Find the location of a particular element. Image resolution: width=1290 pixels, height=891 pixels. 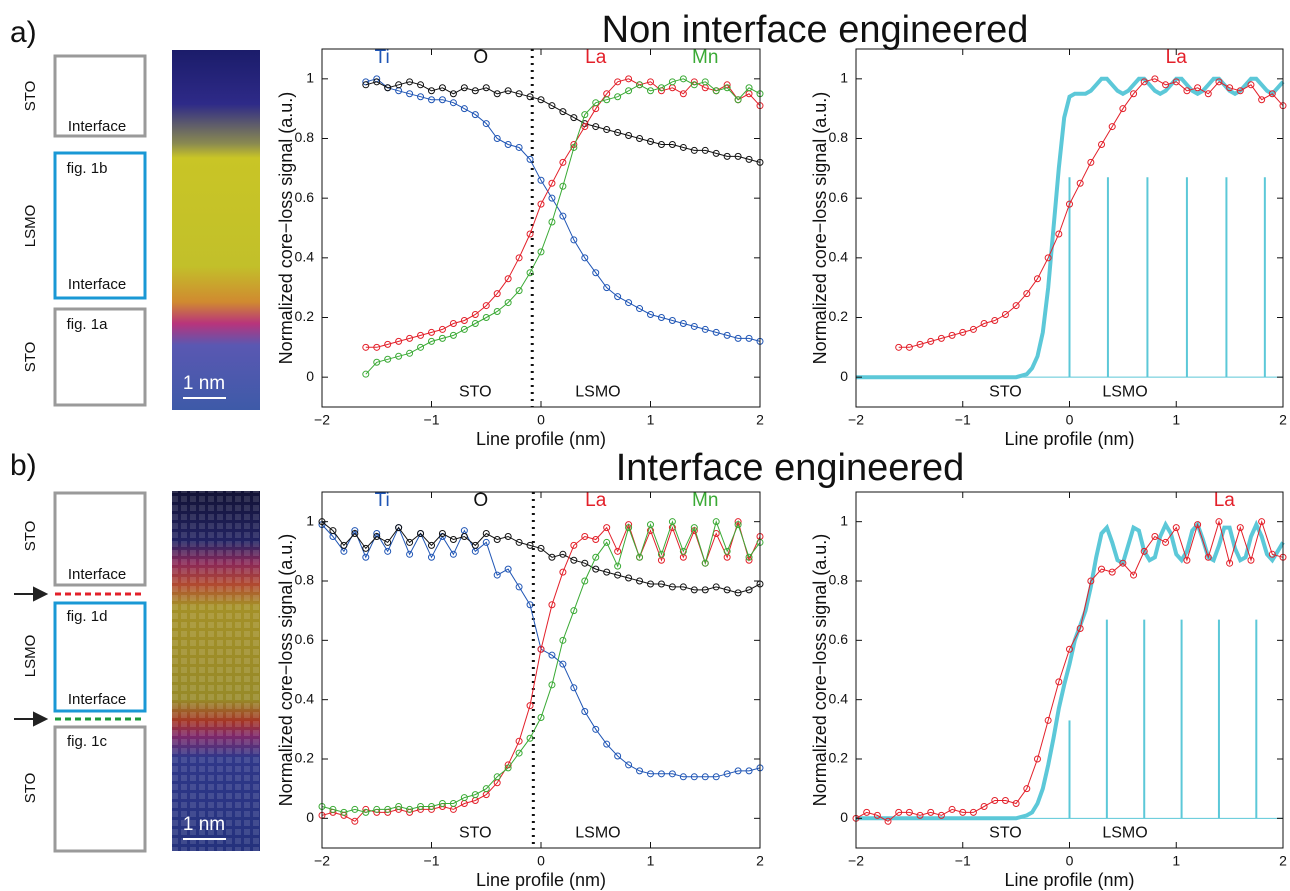

x-tick-label: −1 is located at coordinates (963, 420).